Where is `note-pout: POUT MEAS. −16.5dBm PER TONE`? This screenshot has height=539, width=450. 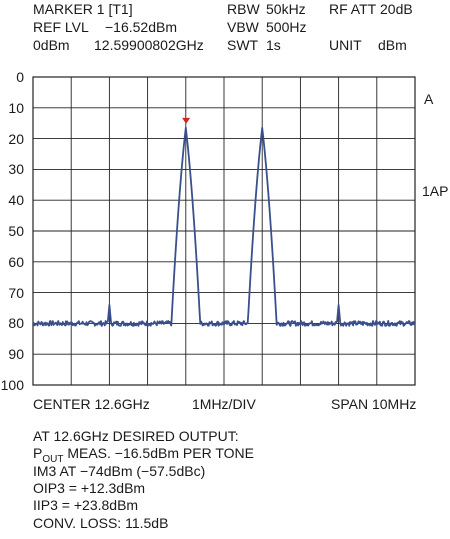
note-pout: POUT MEAS. −16.5dBm PER TONE is located at coordinates (143, 456).